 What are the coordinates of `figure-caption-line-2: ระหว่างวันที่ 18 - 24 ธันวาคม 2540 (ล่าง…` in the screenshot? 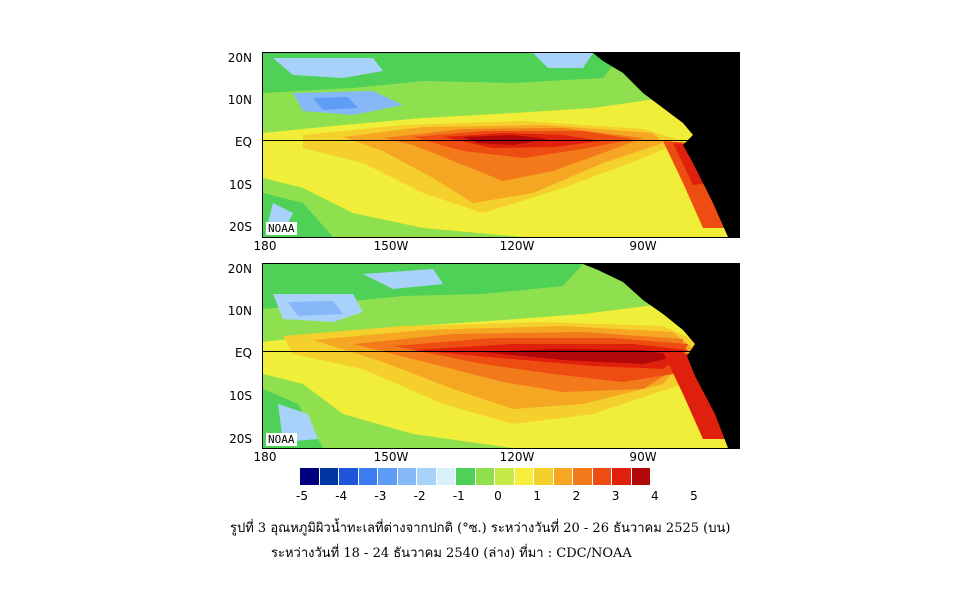 It's located at (451, 553).